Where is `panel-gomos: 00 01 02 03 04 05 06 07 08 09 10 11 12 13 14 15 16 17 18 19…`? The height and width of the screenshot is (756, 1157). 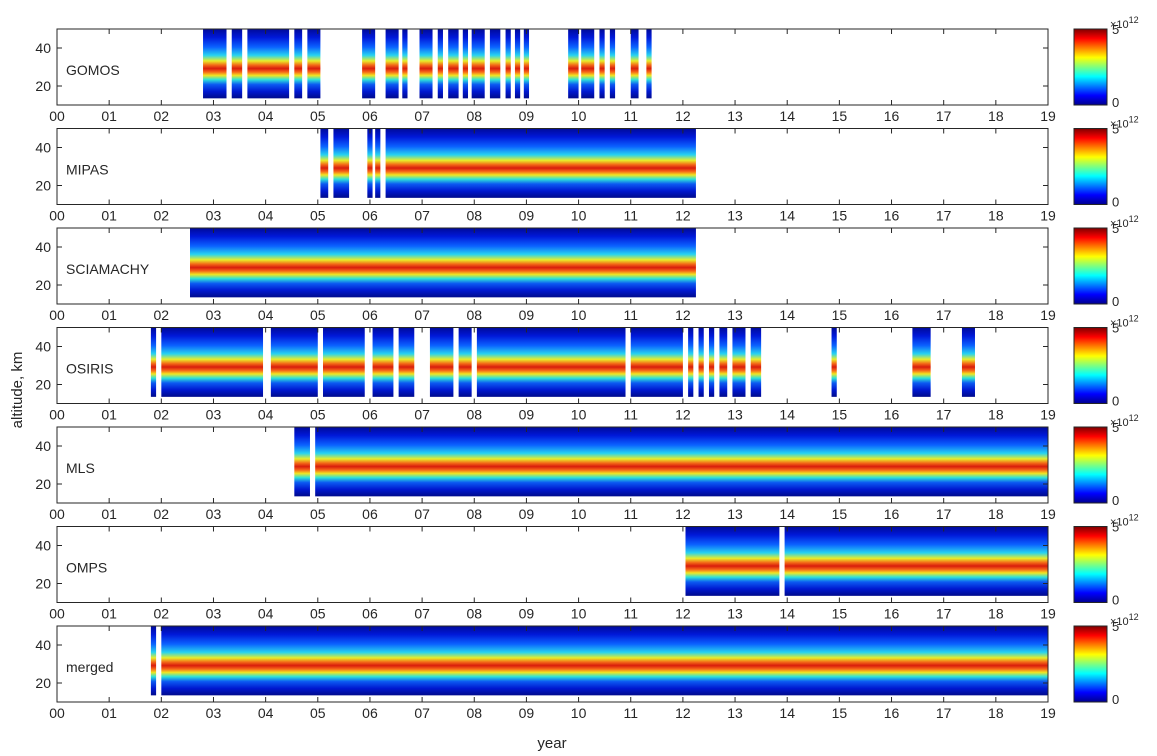 panel-gomos: 00 01 02 03 04 05 06 07 08 09 10 11 12 13 14 15 16 17 18 19… is located at coordinates (586, 69).